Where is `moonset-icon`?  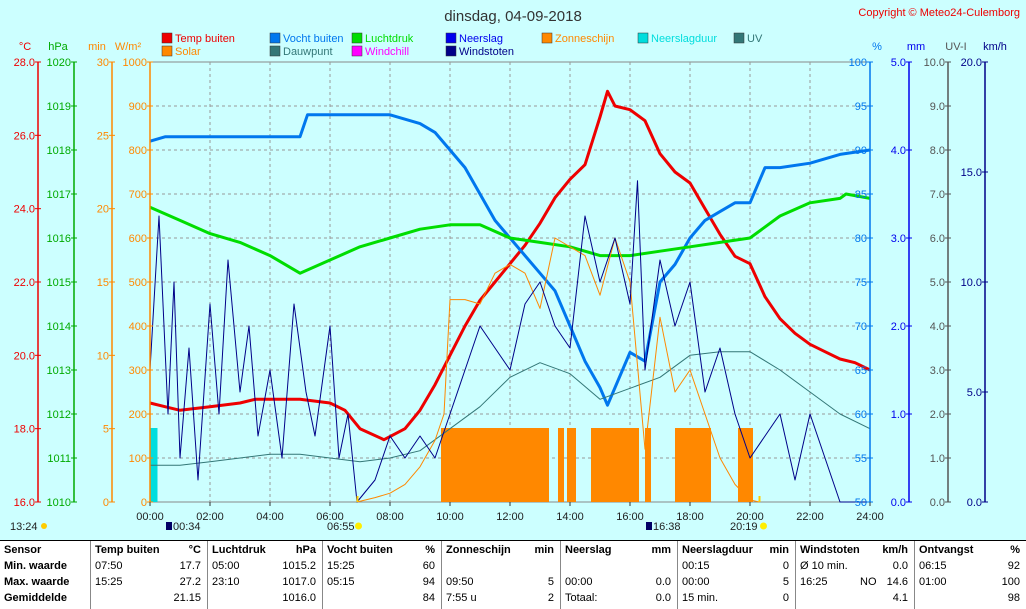
moonset-icon is located at coordinates (169, 526).